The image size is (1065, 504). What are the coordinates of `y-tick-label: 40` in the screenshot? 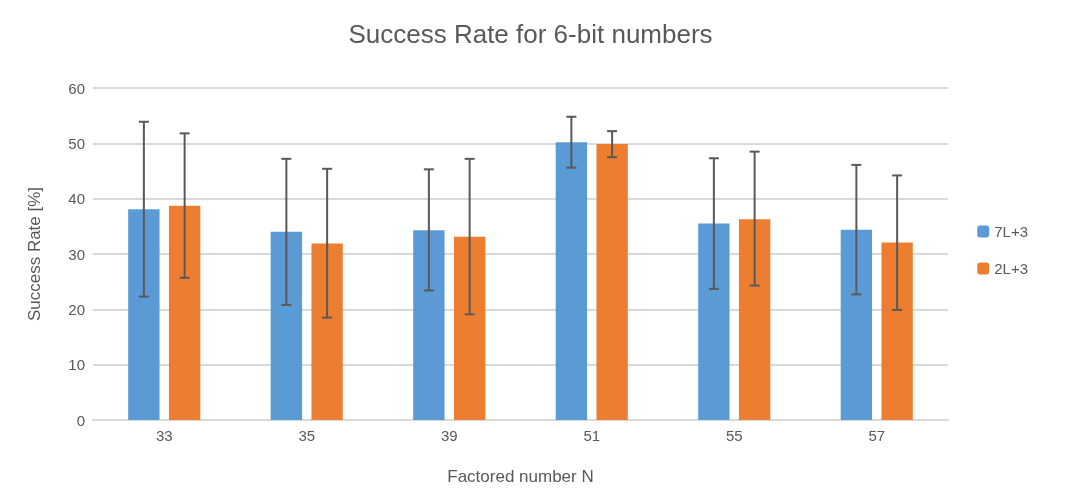 It's located at (76, 199).